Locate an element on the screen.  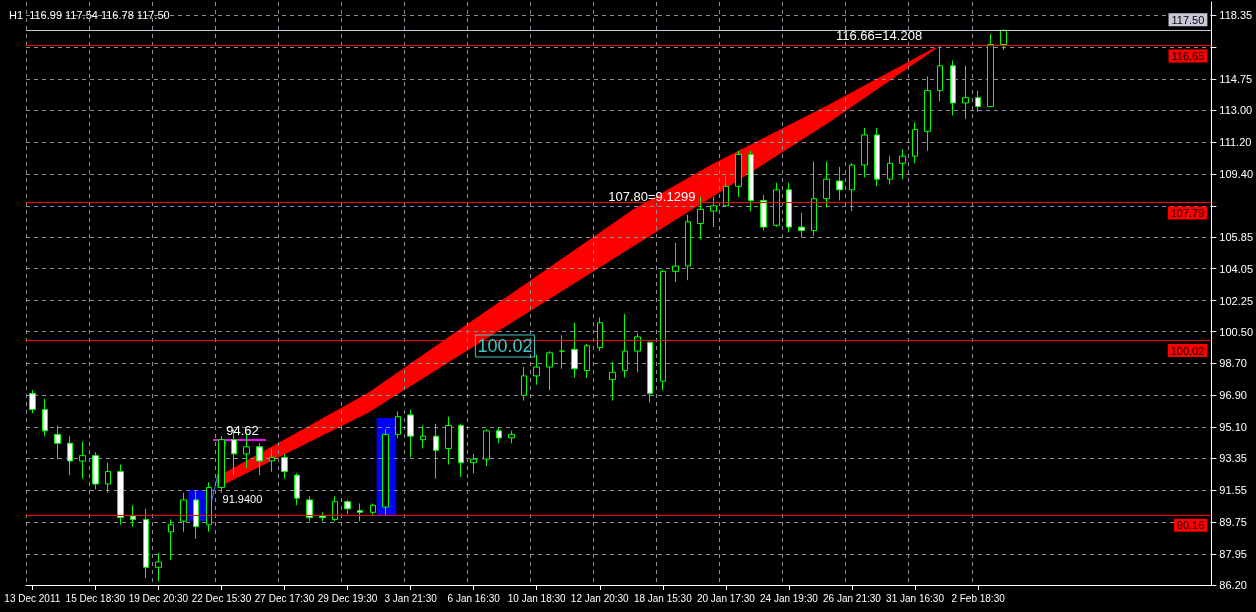
y-tick-label: 86.20 is located at coordinates (1233, 585).